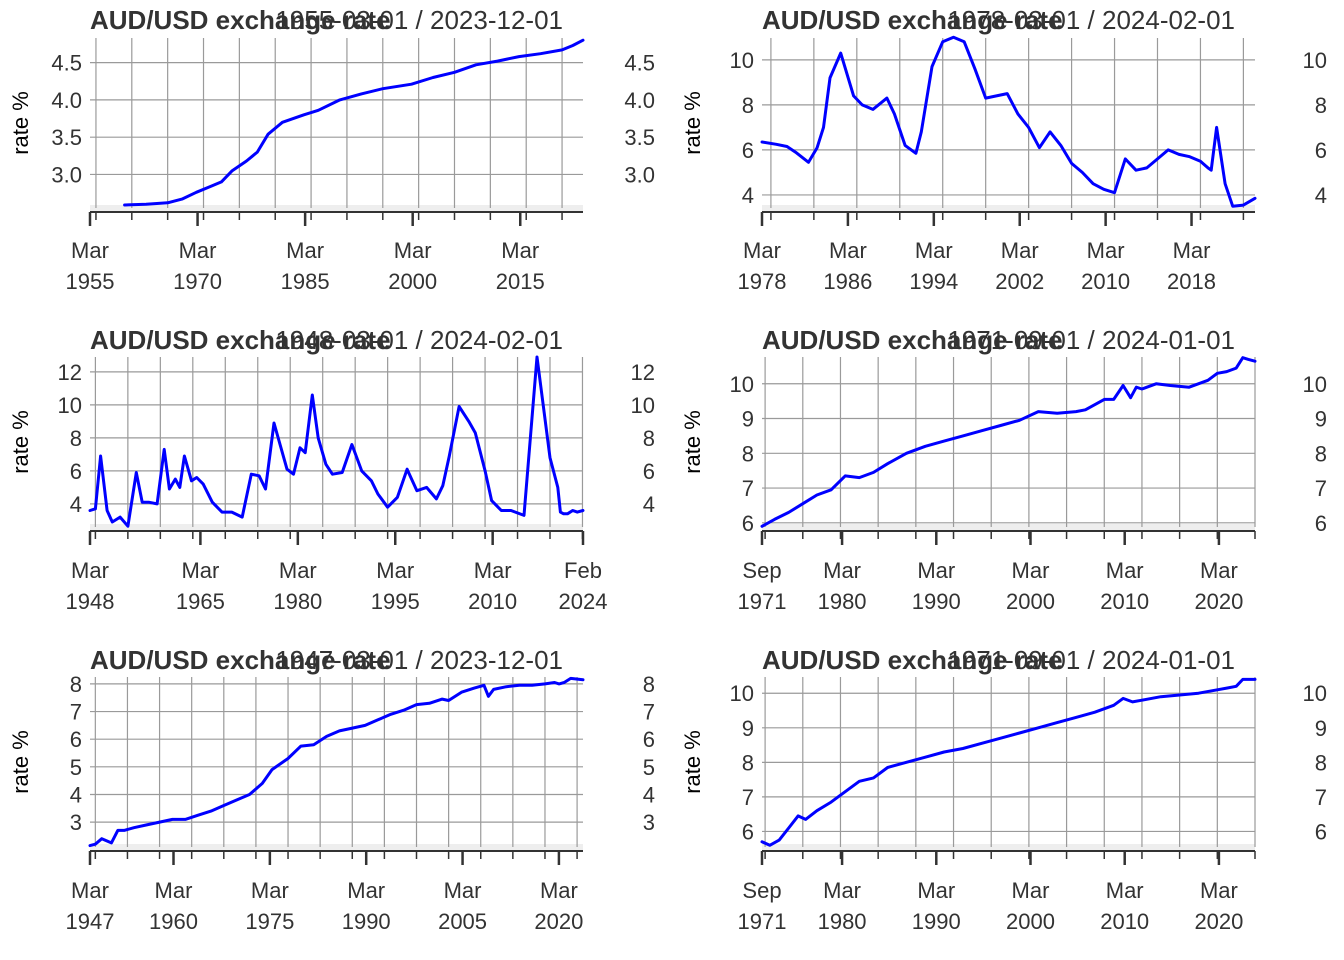 The height and width of the screenshot is (960, 1344). What do you see at coordinates (70, 372) in the screenshot?
I see `y-tick-label-left: 12` at bounding box center [70, 372].